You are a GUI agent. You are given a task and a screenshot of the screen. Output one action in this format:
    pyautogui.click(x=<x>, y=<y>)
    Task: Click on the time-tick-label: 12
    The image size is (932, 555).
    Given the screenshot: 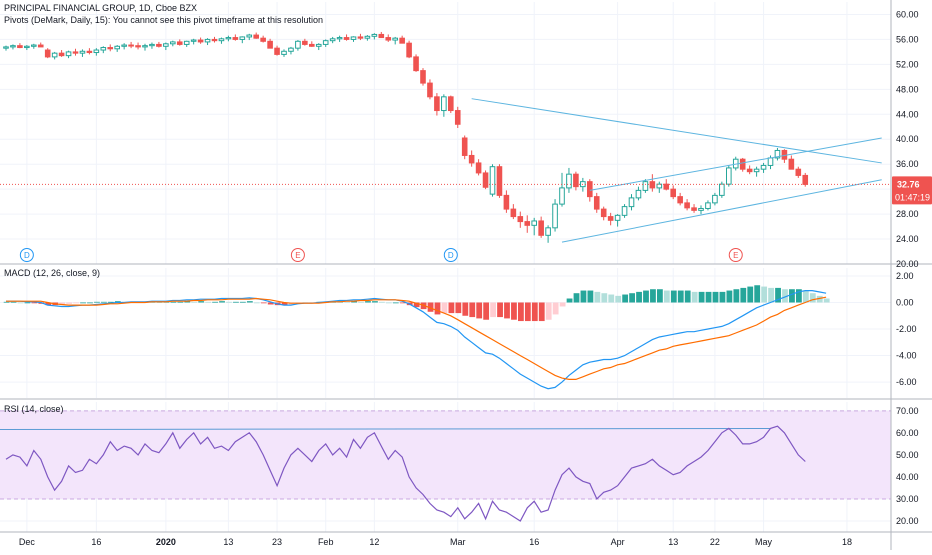 What is the action you would take?
    pyautogui.click(x=374, y=542)
    